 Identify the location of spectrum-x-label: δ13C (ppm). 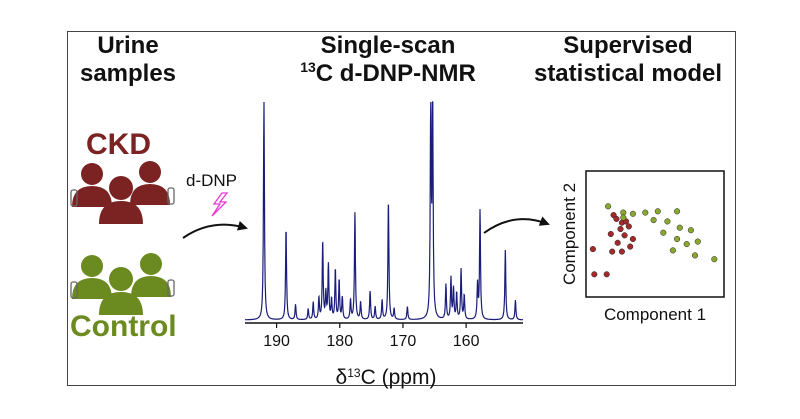
(386, 377).